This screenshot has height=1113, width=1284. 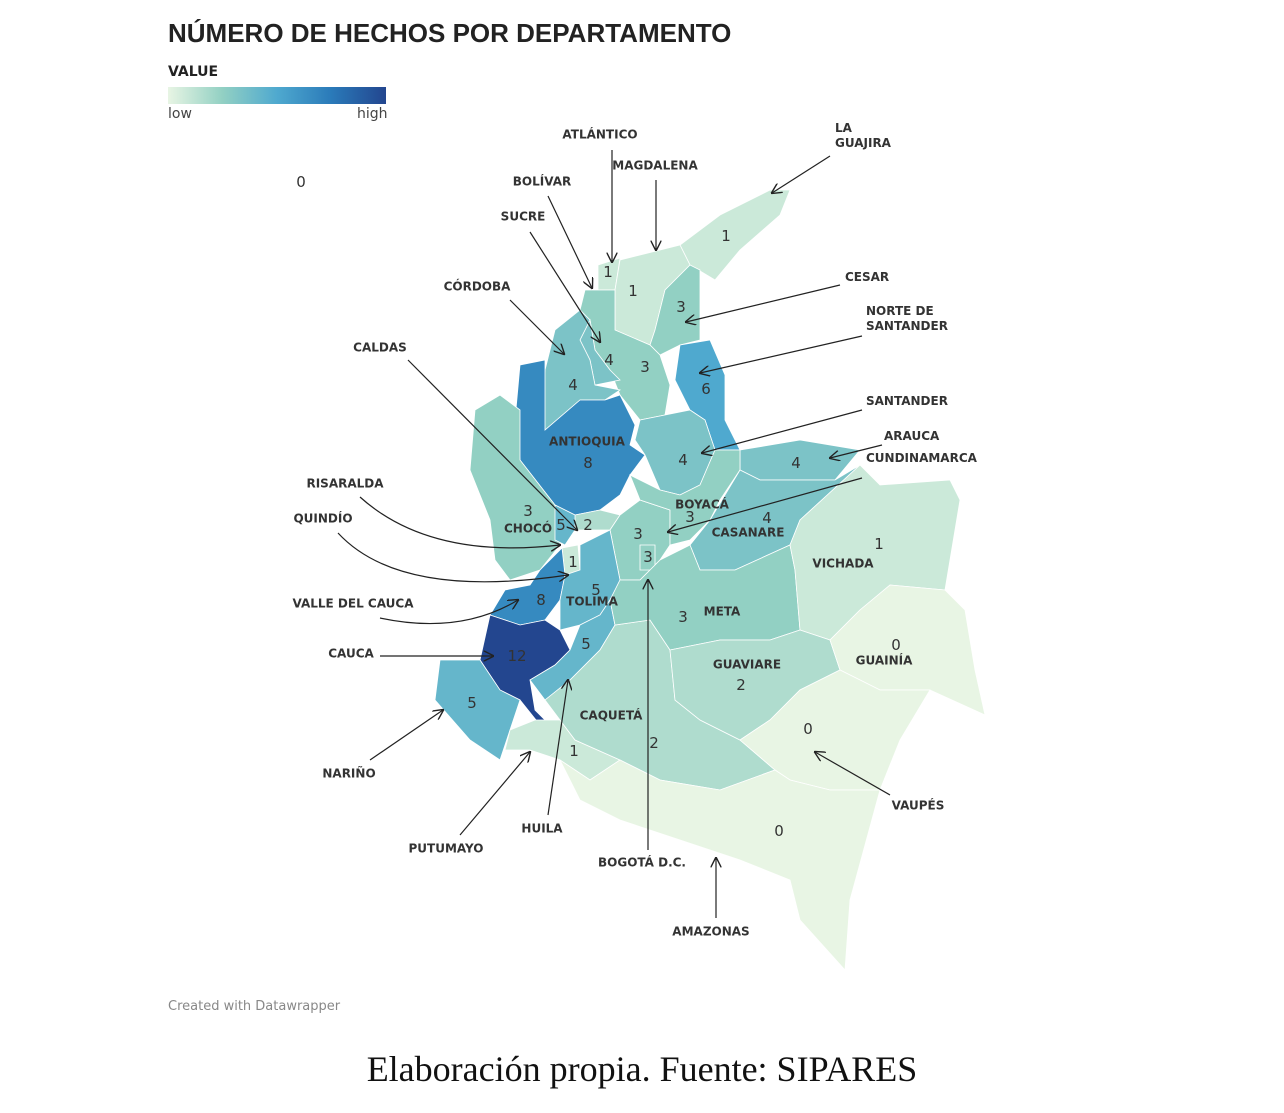 I want to click on title: NÚMERO DE HECHOS POR DEPARTAMENTO, so click(x=450, y=33).